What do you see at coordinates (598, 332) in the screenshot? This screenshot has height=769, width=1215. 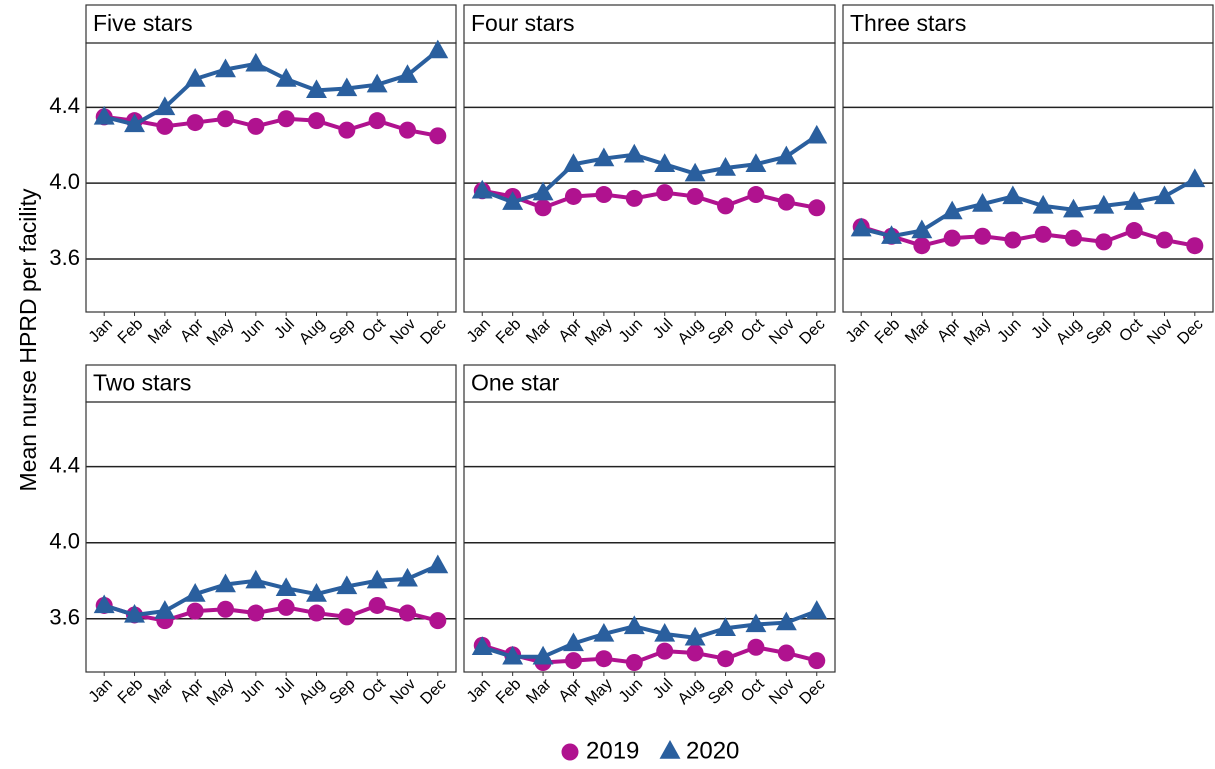 I see `x-tick-label: May` at bounding box center [598, 332].